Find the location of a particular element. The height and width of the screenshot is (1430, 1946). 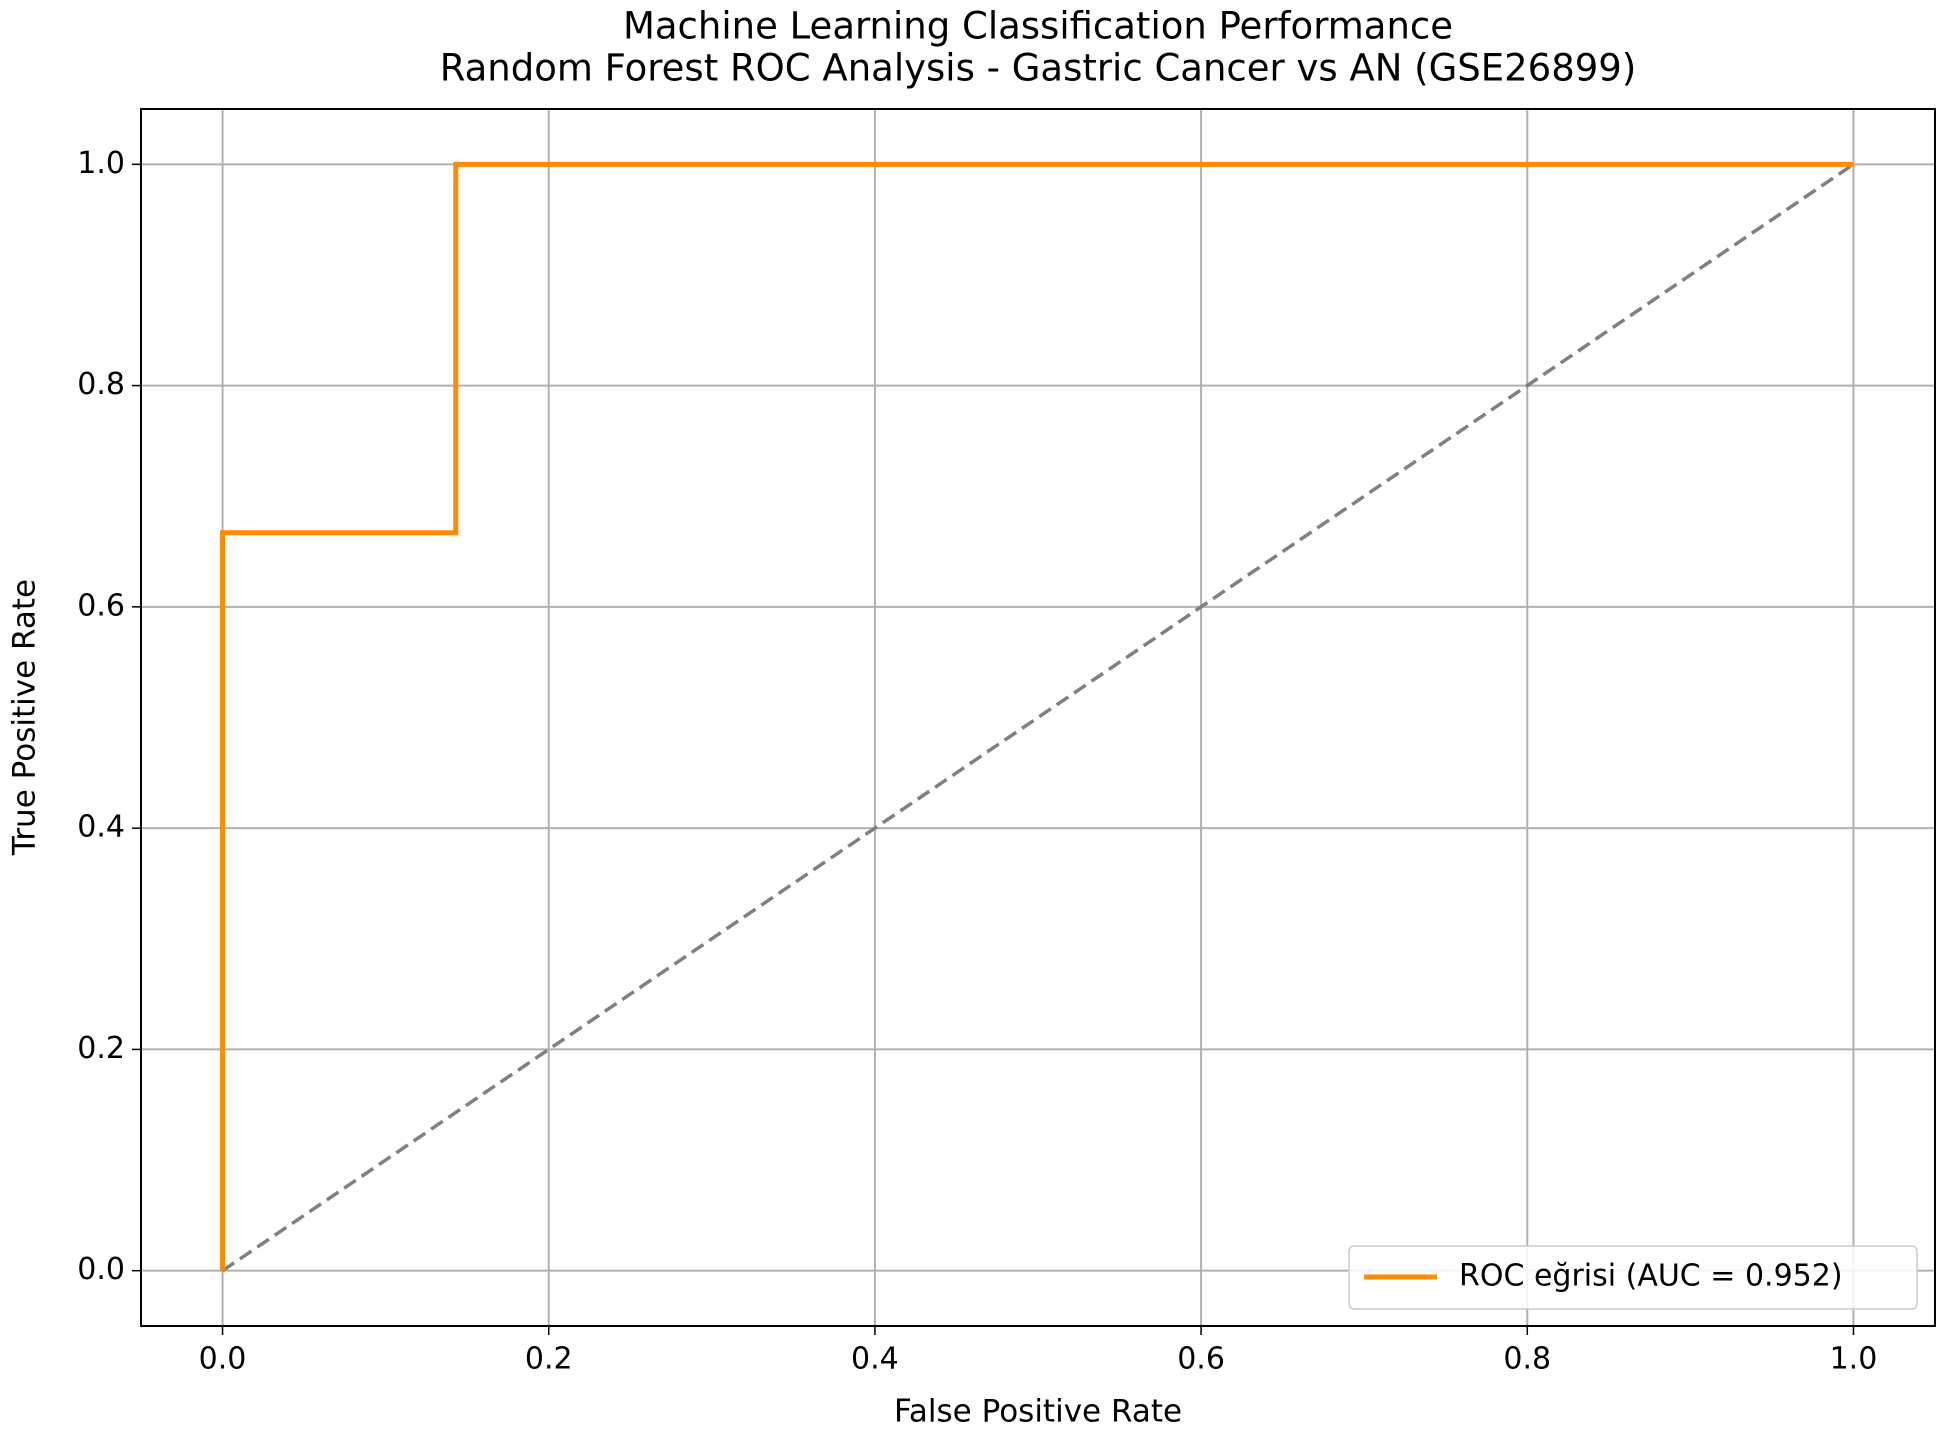

x-axis-label: False Positive Rate is located at coordinates (1038, 1412).